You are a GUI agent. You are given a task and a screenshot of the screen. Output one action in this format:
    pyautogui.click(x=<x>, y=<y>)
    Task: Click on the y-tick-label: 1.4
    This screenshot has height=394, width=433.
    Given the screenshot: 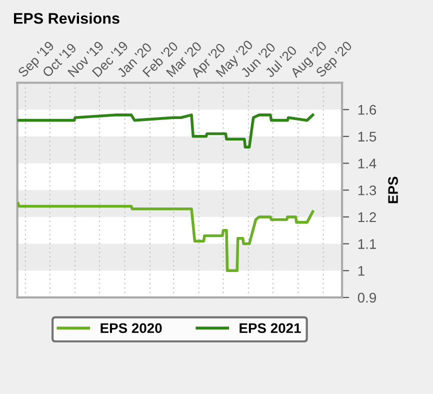 What is the action you would take?
    pyautogui.click(x=367, y=163)
    